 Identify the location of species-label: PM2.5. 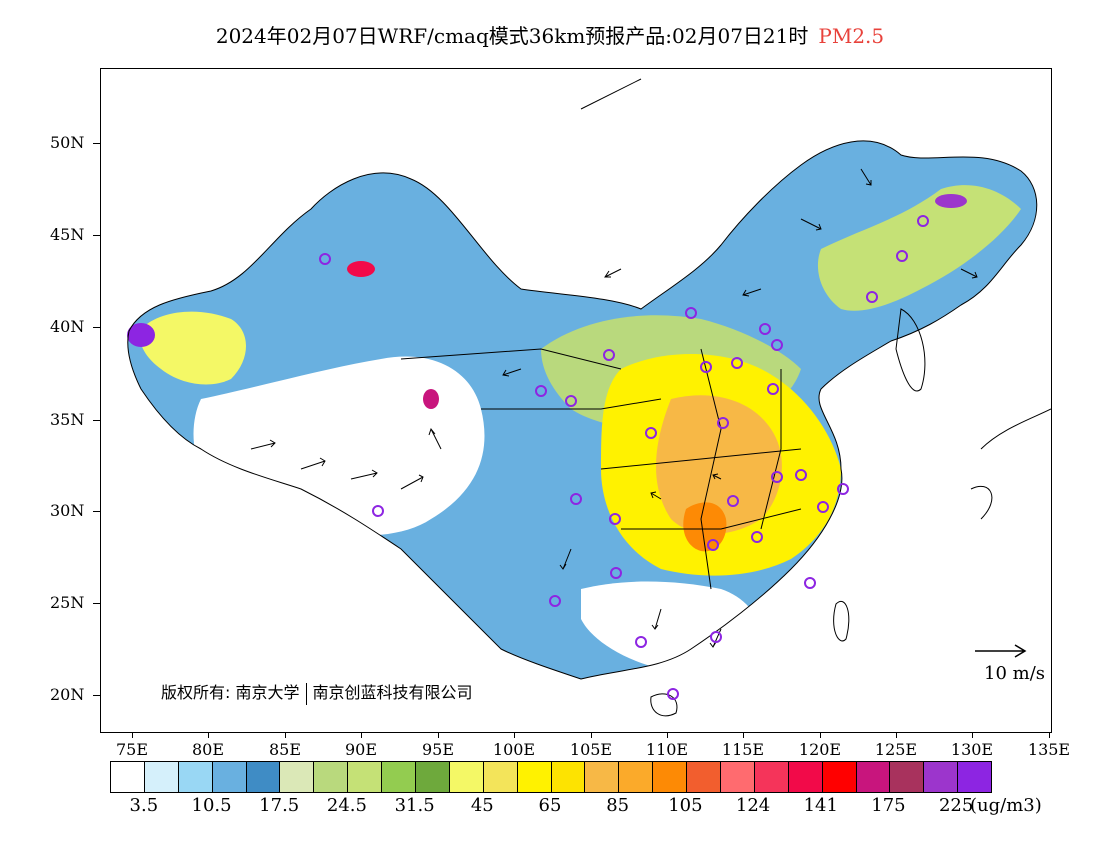
(851, 36).